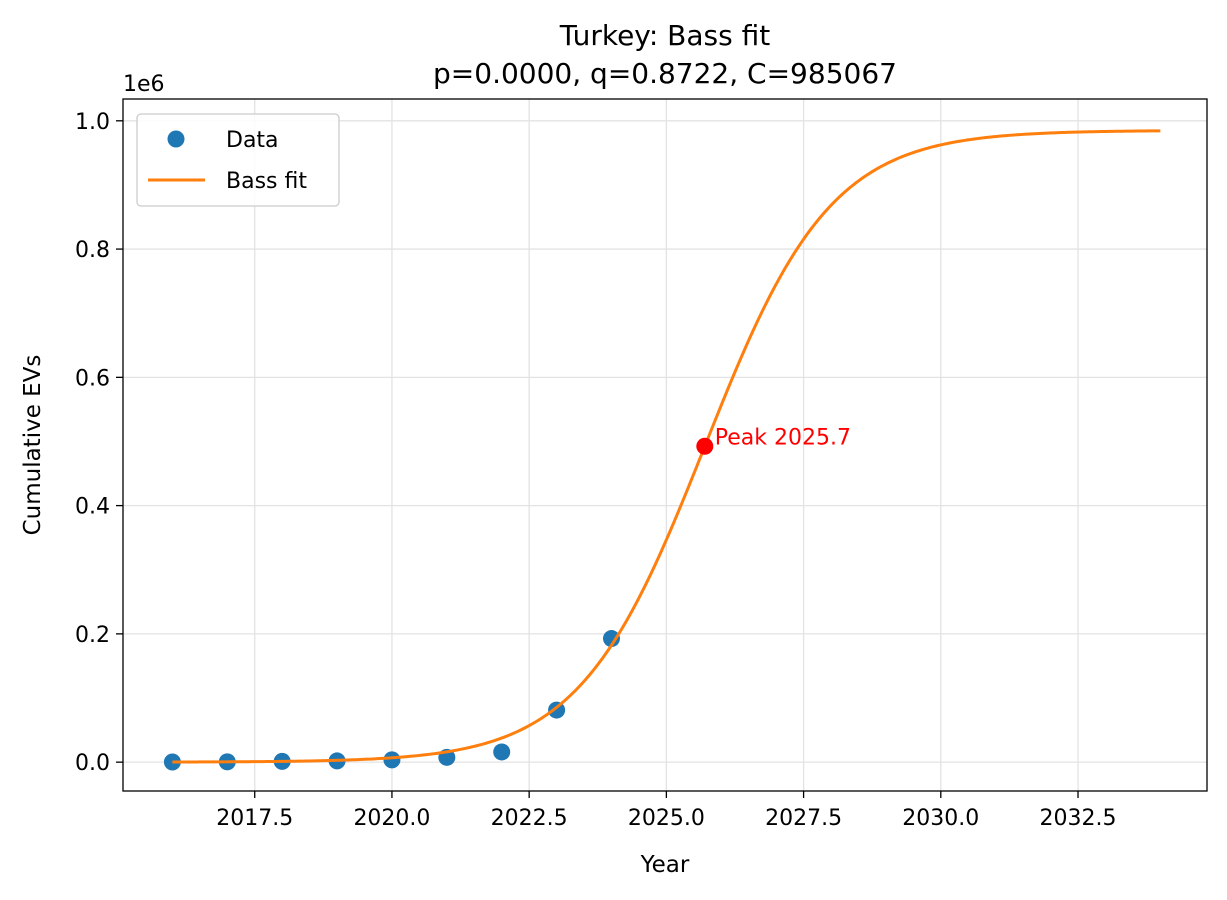  What do you see at coordinates (144, 84) in the screenshot?
I see `y-offset-label: 1e6` at bounding box center [144, 84].